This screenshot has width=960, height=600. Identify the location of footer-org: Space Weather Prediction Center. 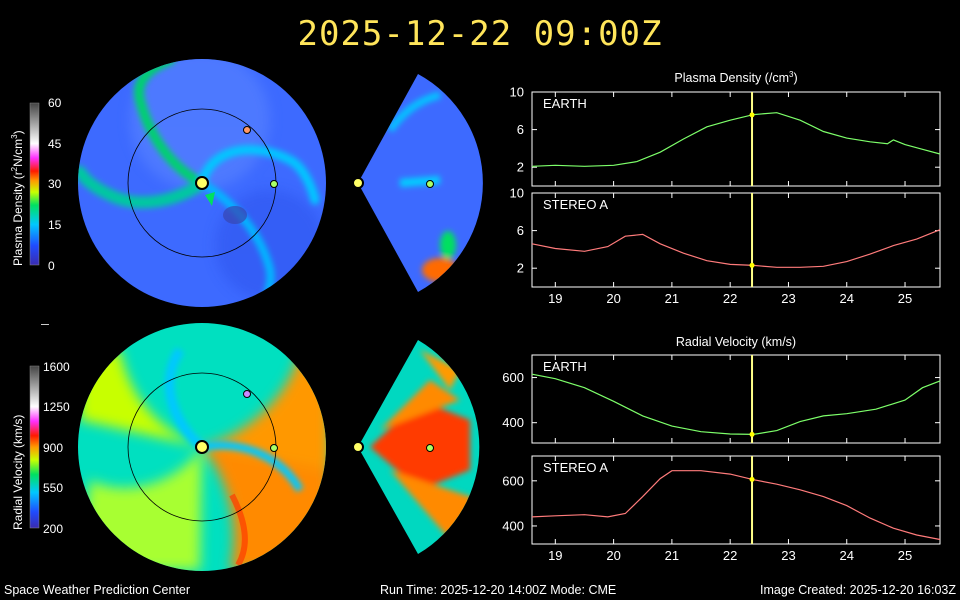
(97, 590).